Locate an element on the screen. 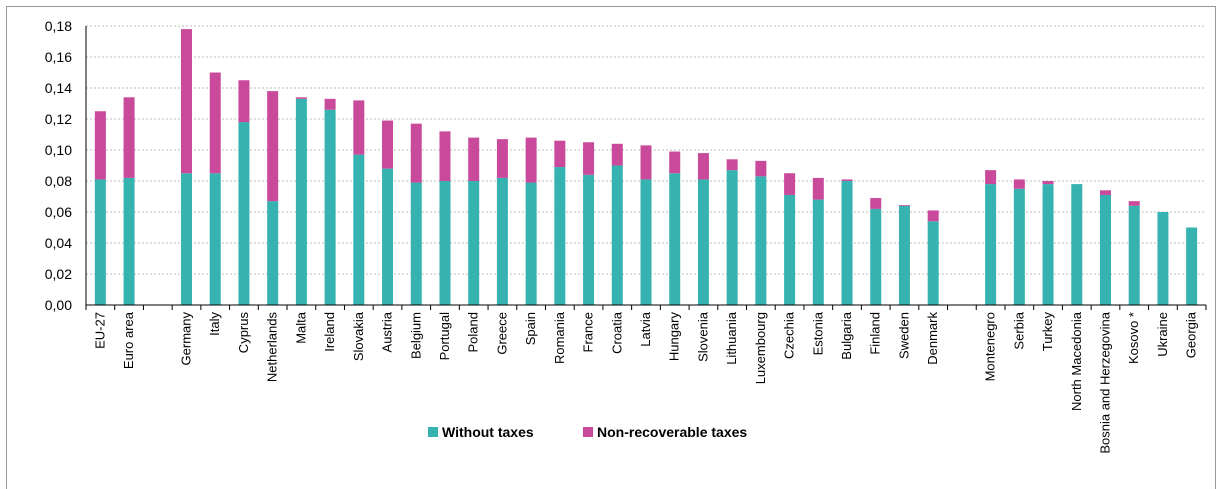 This screenshot has height=489, width=1222. x-category-label: Malta is located at coordinates (300, 327).